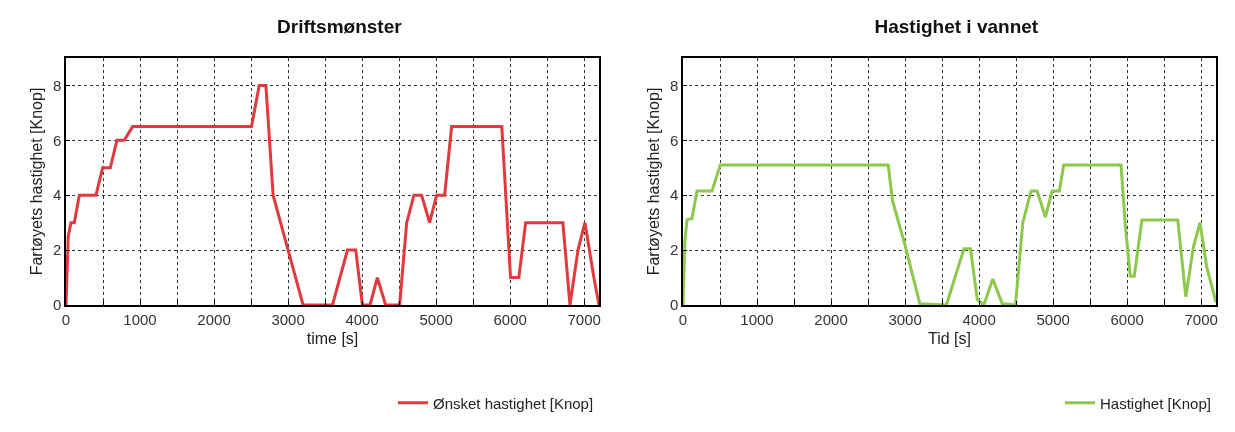 This screenshot has width=1235, height=432. I want to click on x-axis-title: time [s], so click(332, 338).